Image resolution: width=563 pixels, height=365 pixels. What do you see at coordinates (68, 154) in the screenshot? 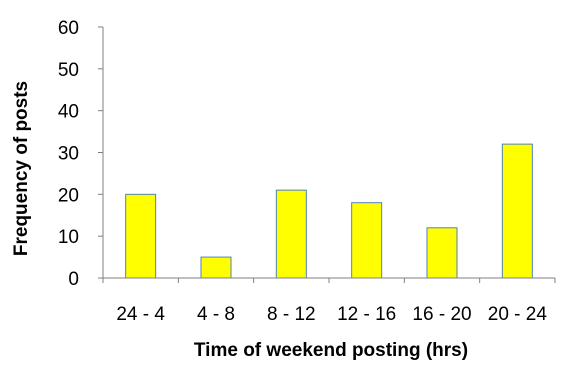
I see `y-tick-label: 30` at bounding box center [68, 154].